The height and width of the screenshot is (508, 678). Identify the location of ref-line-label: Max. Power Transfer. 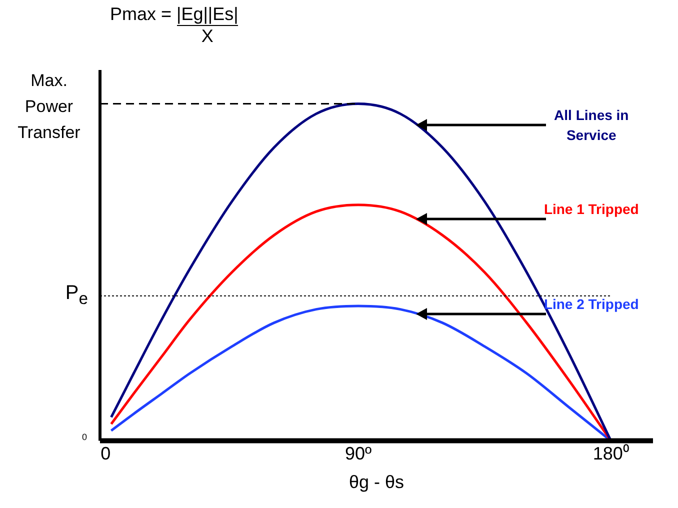
(49, 107).